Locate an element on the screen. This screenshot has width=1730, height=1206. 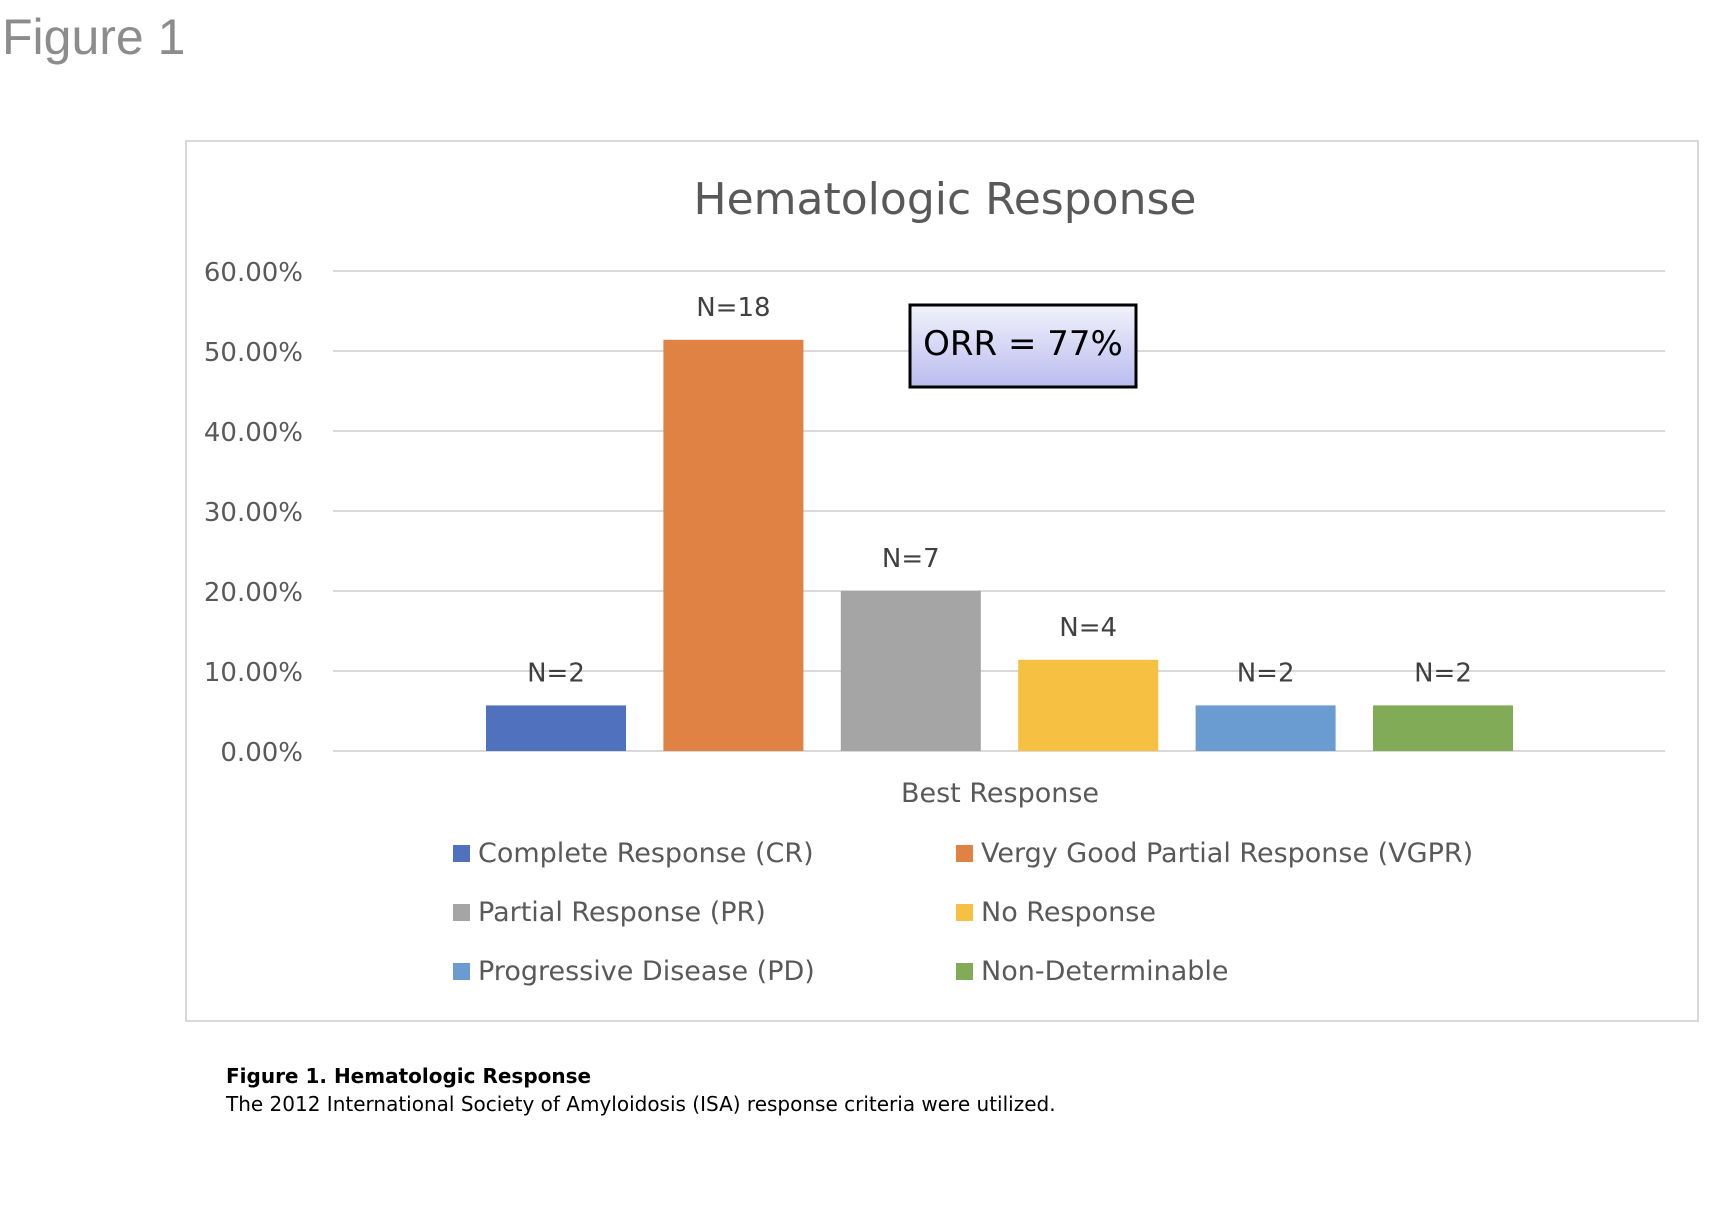
y-tick-label: 0.00% is located at coordinates (261, 753).